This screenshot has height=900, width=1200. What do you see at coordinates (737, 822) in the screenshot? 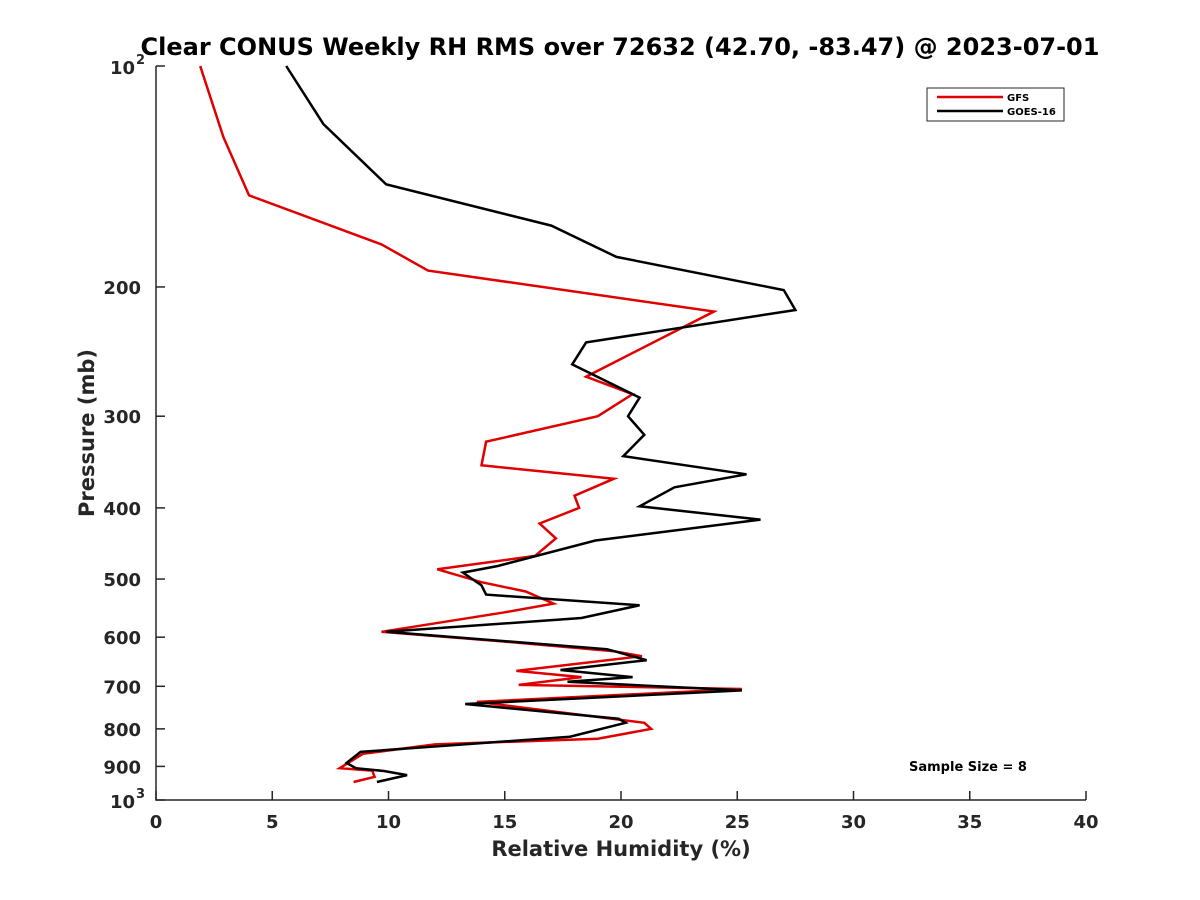
I see `x-tick-label: 25` at bounding box center [737, 822].